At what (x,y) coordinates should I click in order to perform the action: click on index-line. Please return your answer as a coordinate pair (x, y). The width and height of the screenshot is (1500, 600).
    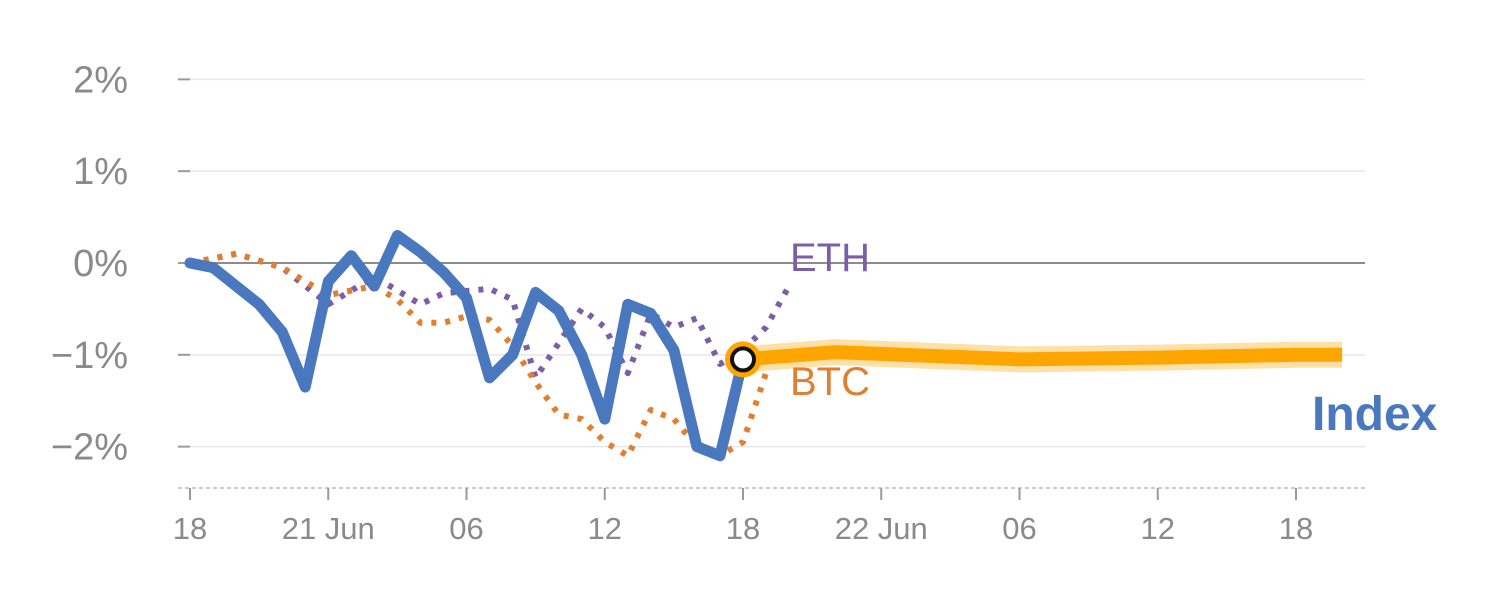
    Looking at the image, I should click on (466, 346).